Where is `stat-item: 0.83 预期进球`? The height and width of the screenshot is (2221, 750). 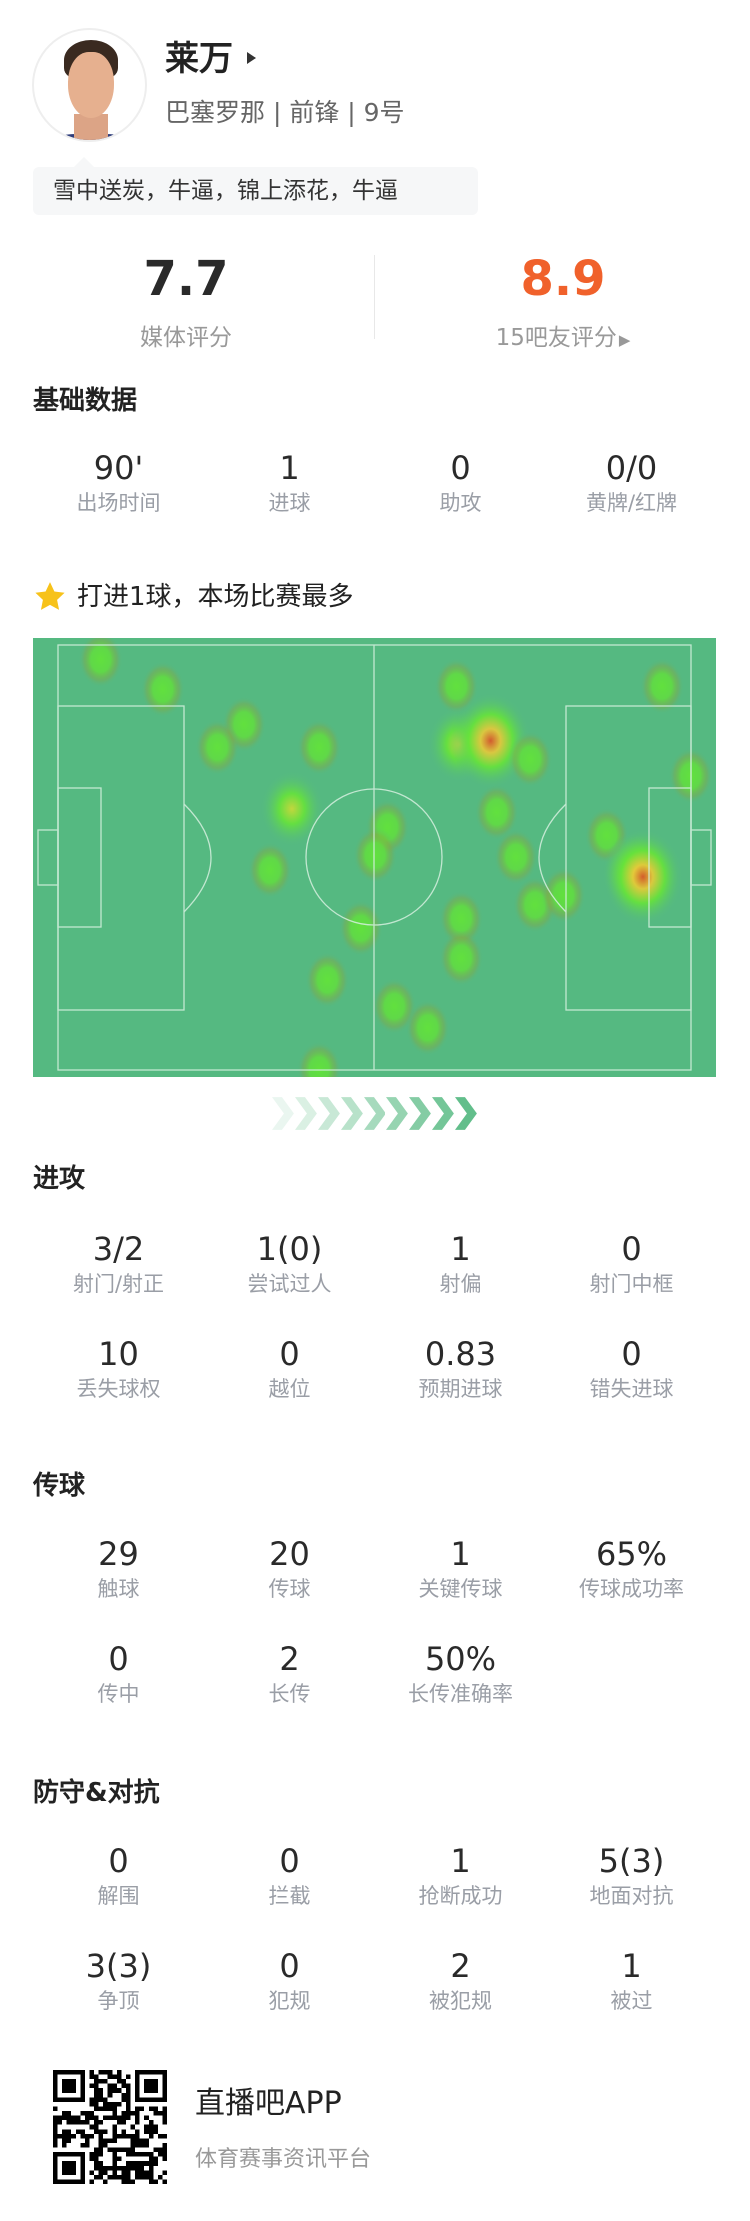
stat-item: 0.83 预期进球 is located at coordinates (460, 1369).